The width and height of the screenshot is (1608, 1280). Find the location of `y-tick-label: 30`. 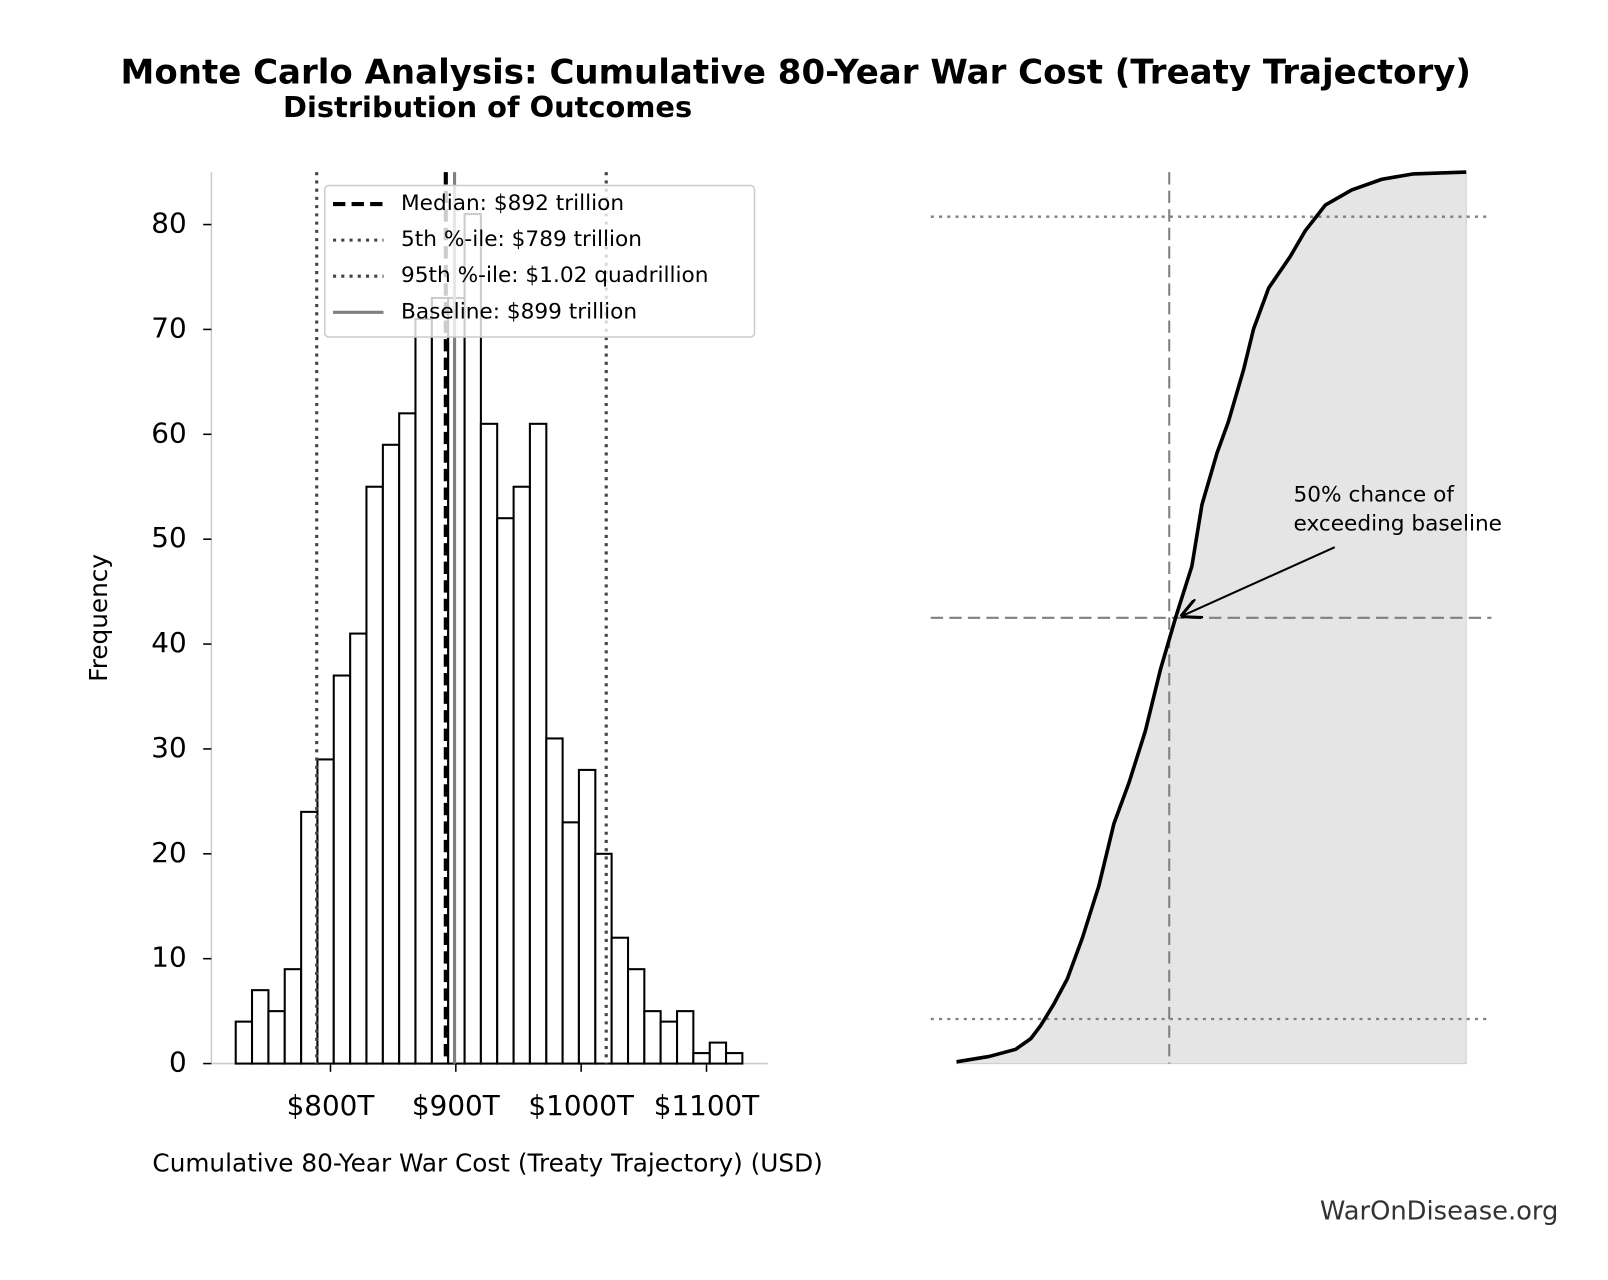

y-tick-label: 30 is located at coordinates (168, 747).